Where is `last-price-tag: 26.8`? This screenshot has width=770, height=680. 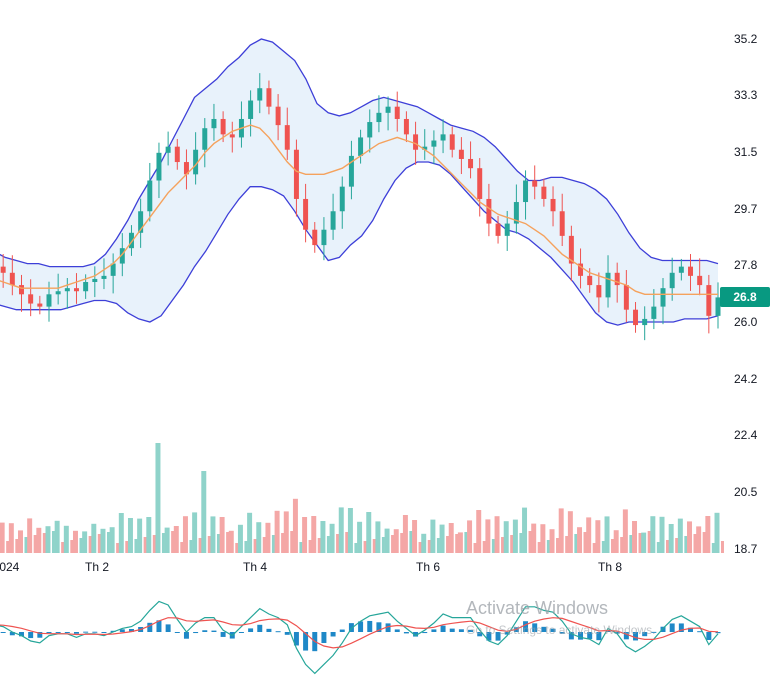 last-price-tag: 26.8 is located at coordinates (745, 297).